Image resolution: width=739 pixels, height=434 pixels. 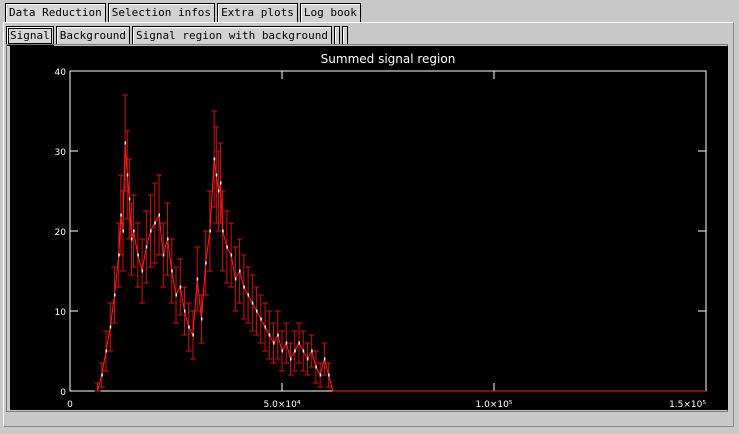 I want to click on tab-signal-region-with-background: Signal region with background, so click(x=232, y=35).